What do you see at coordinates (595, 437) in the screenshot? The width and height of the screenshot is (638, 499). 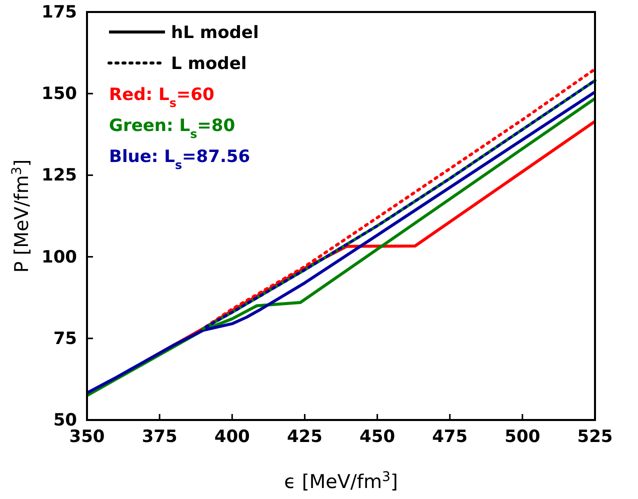 I see `x-tick-label: 525` at bounding box center [595, 437].